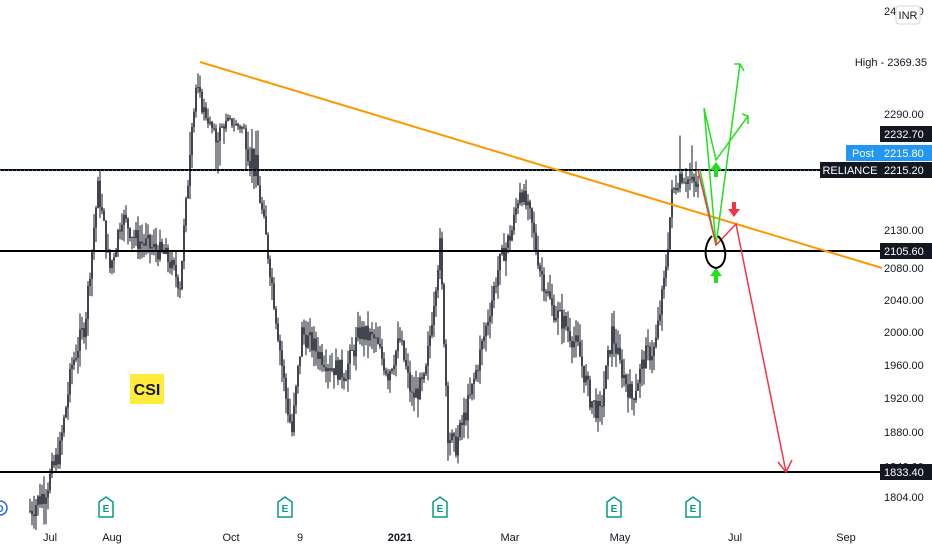 This screenshot has height=550, width=932. I want to click on price-tag: 1833.40, so click(906, 472).